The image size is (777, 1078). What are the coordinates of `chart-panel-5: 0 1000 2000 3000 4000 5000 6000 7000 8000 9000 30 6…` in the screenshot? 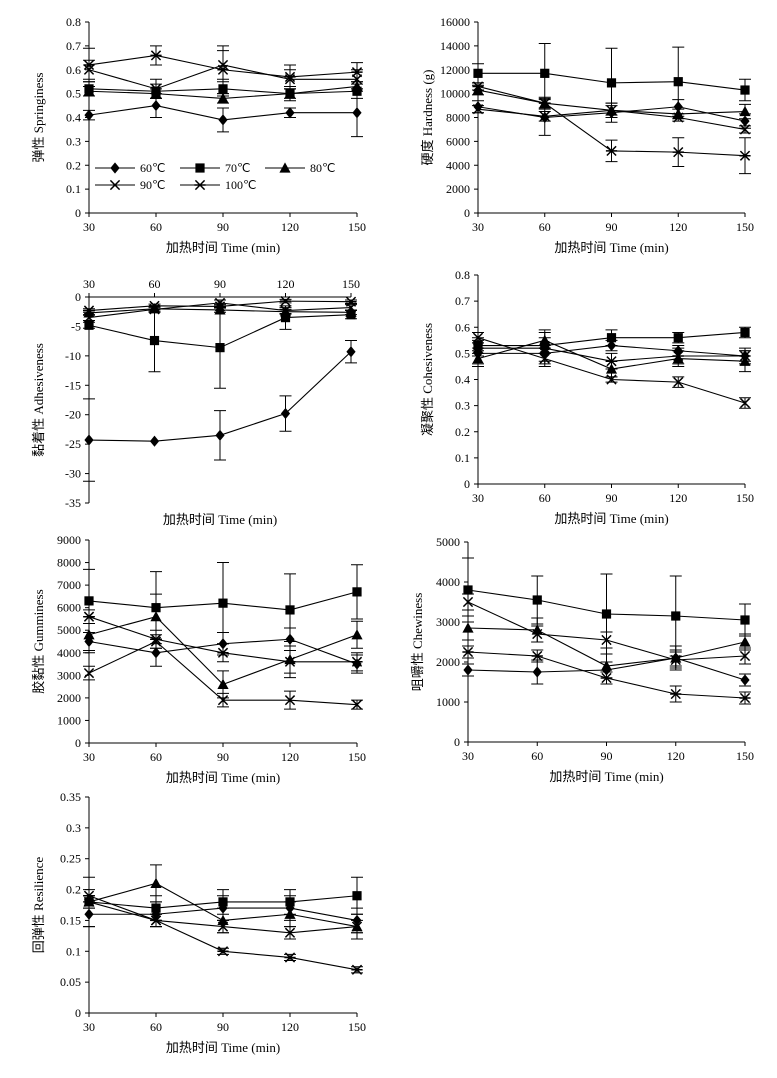 It's located at (198, 659).